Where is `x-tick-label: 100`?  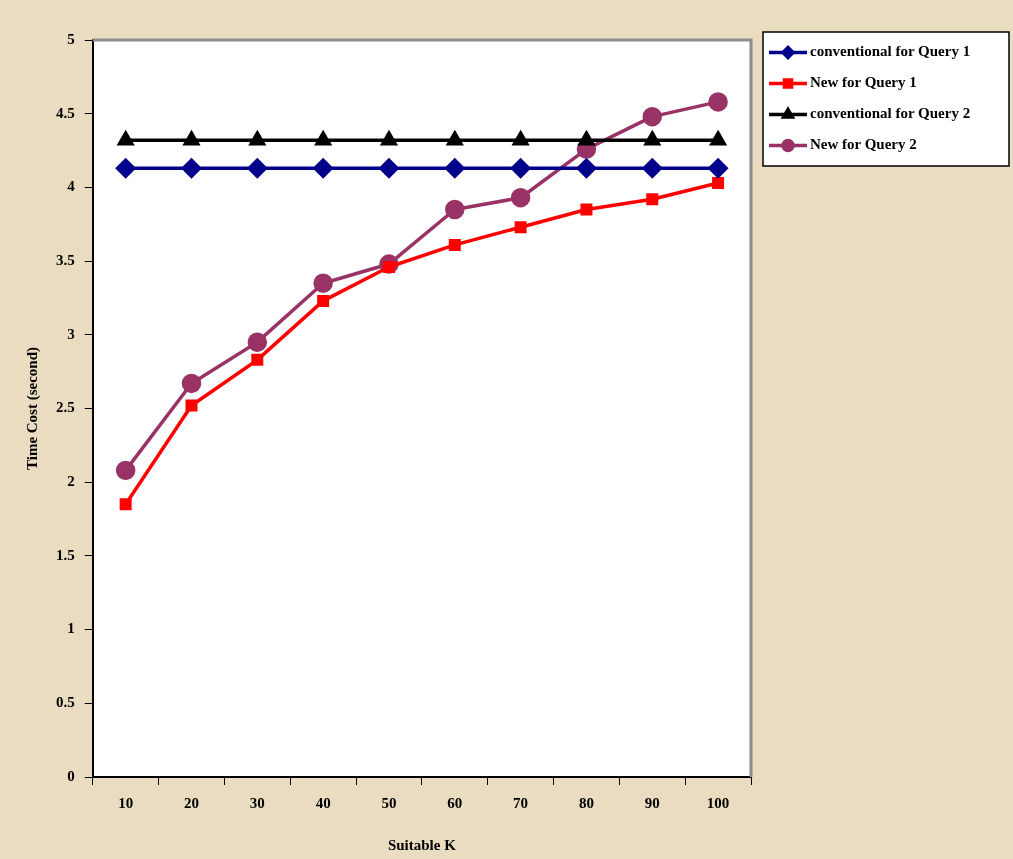
x-tick-label: 100 is located at coordinates (718, 802).